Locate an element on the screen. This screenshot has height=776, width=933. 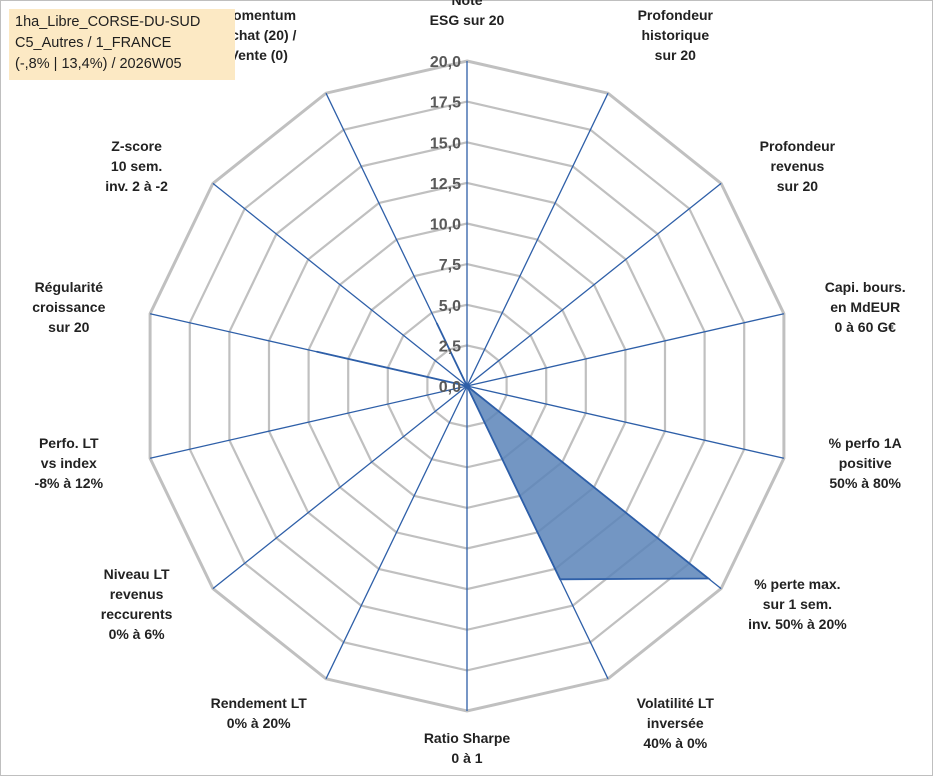
axis-label-line: en MdEUR is located at coordinates (865, 307).